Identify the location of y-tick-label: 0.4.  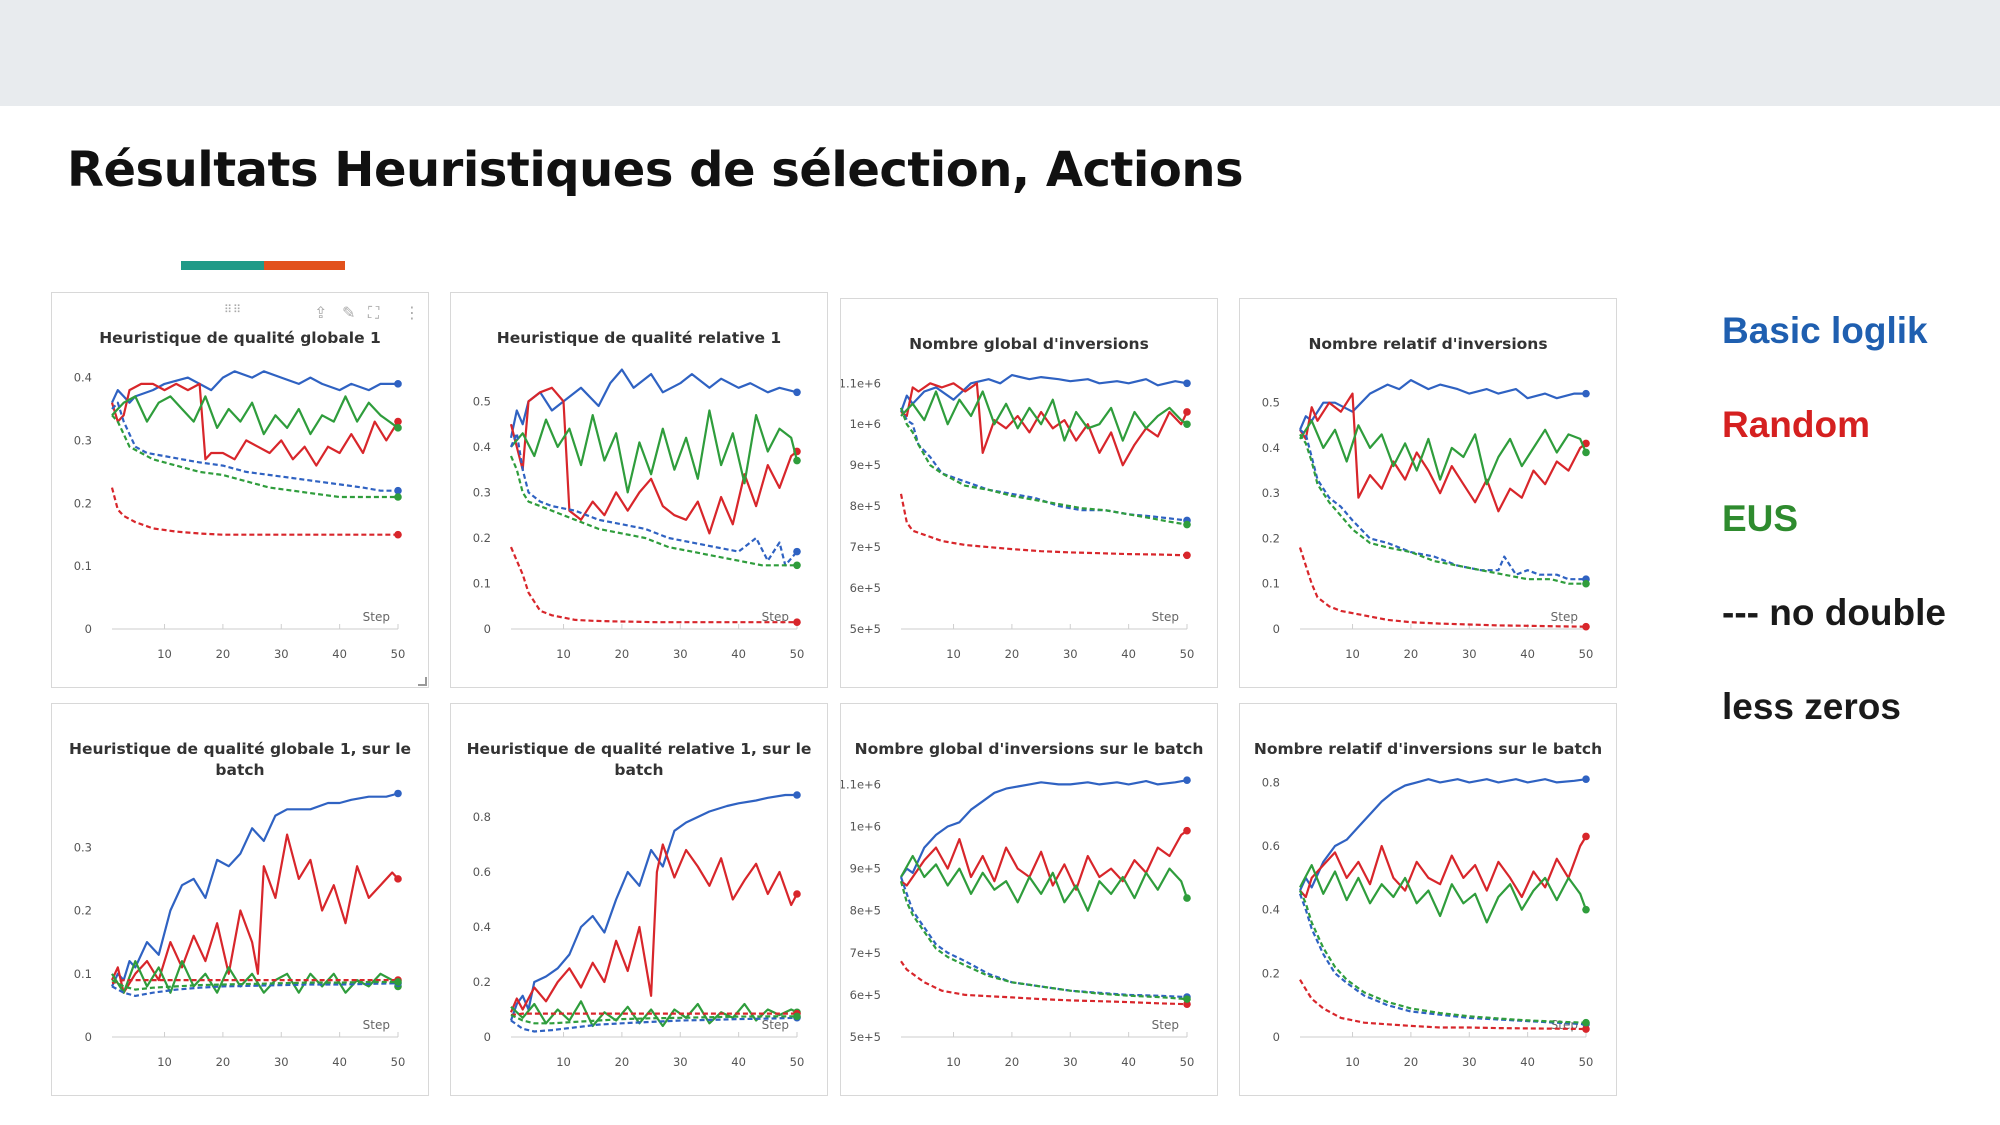
(1271, 910).